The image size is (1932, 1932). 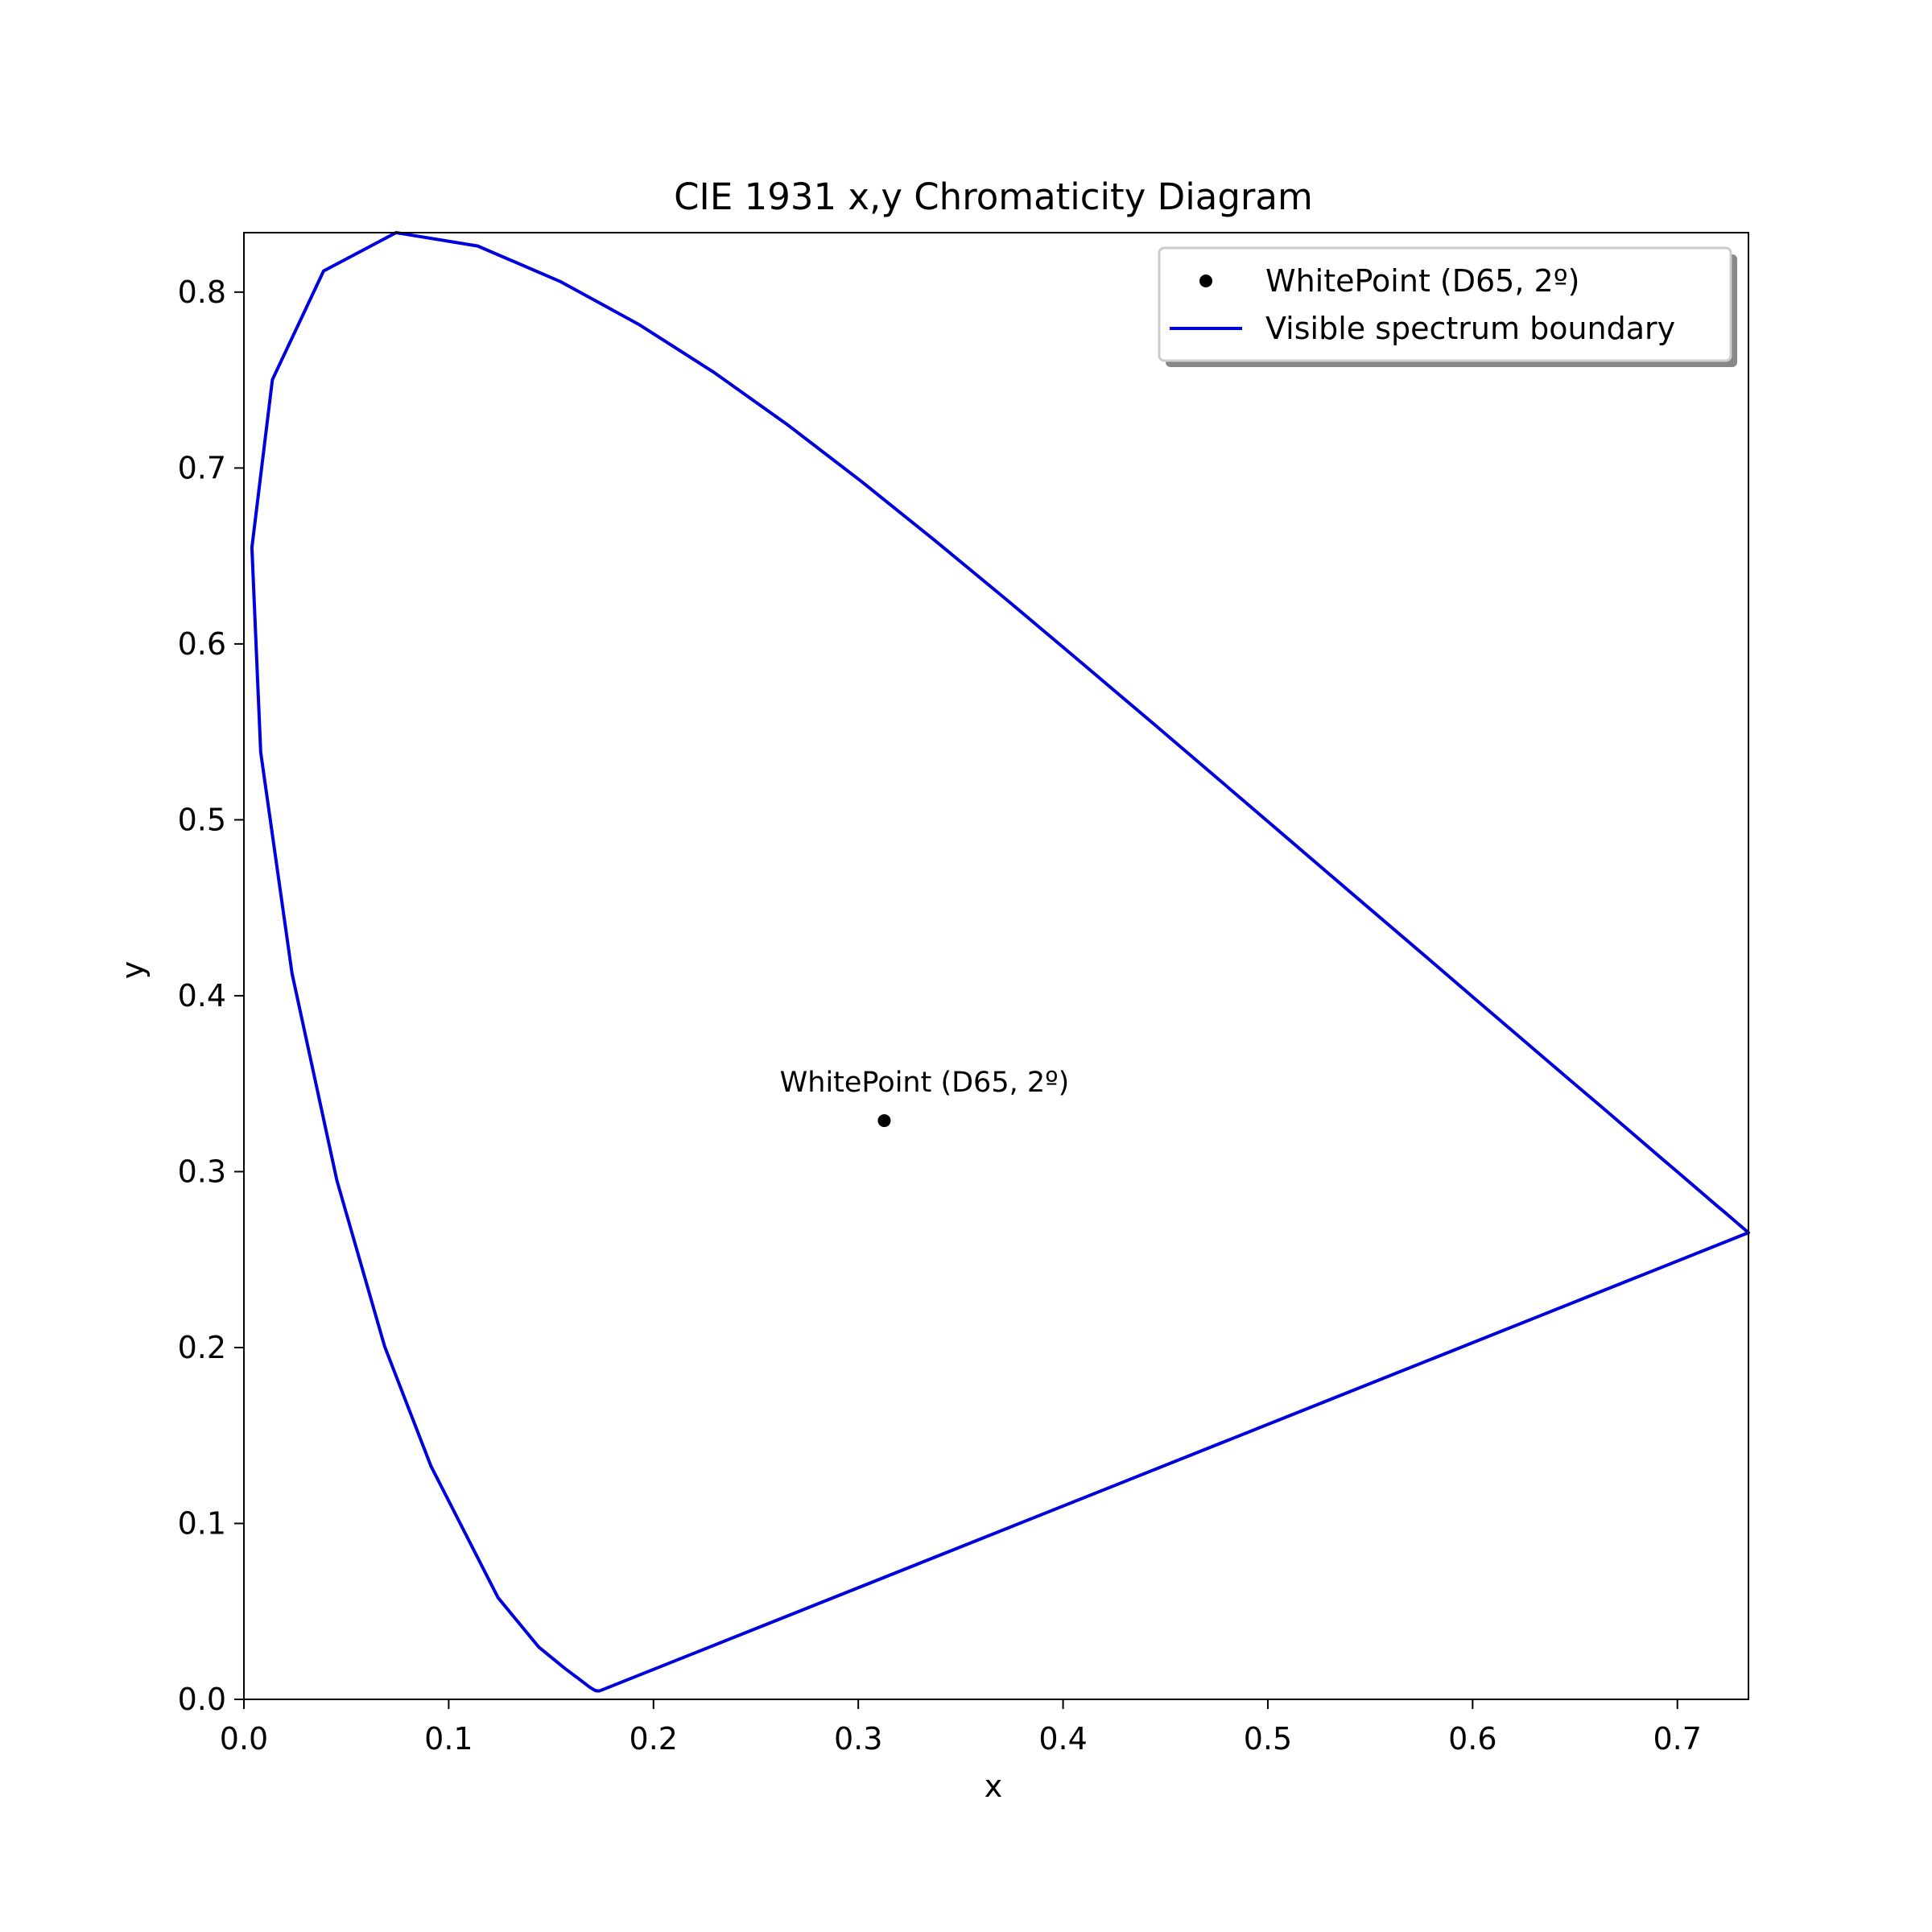 What do you see at coordinates (202, 1347) in the screenshot?
I see `y-tick-label: 0.2` at bounding box center [202, 1347].